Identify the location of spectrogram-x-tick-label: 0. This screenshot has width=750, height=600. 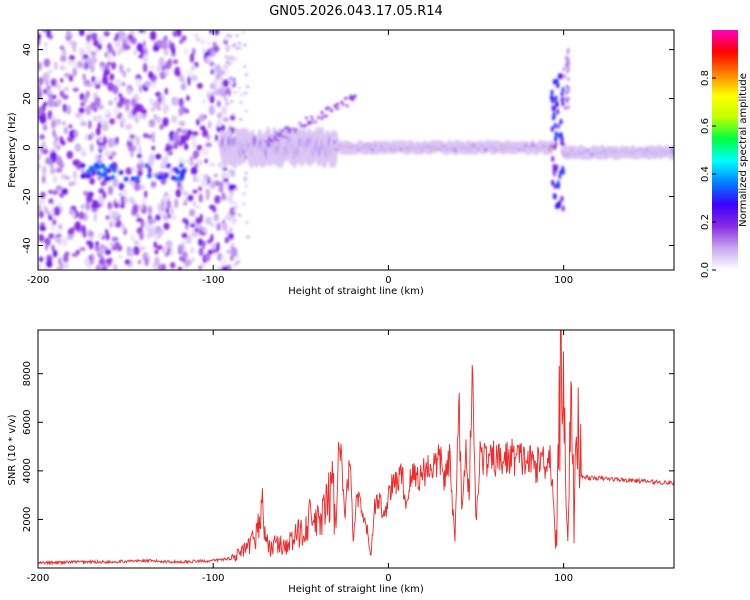
(388, 280).